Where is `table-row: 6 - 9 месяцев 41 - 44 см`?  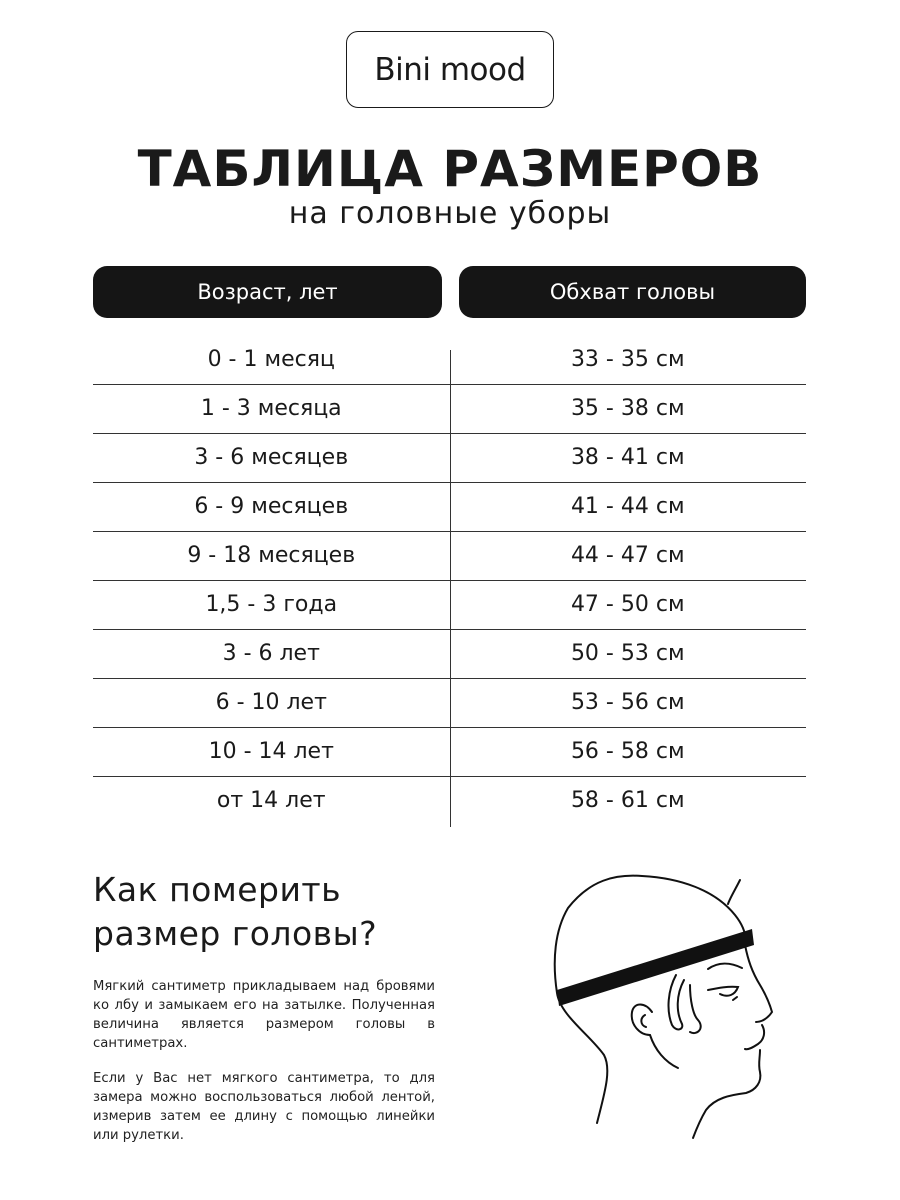 table-row: 6 - 9 месяцев 41 - 44 см is located at coordinates (449, 507).